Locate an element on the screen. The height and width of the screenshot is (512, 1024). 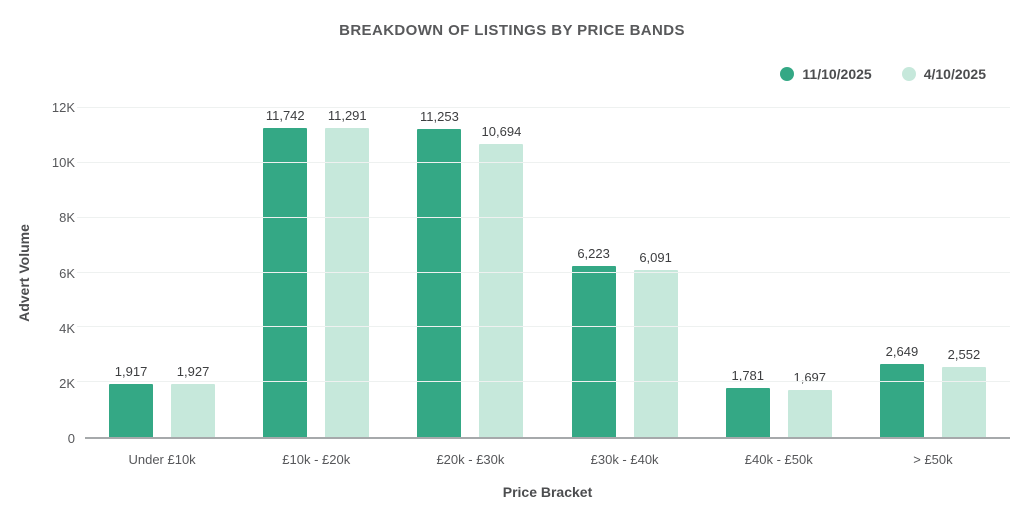
bar-column: 2,649 is located at coordinates (901, 272).